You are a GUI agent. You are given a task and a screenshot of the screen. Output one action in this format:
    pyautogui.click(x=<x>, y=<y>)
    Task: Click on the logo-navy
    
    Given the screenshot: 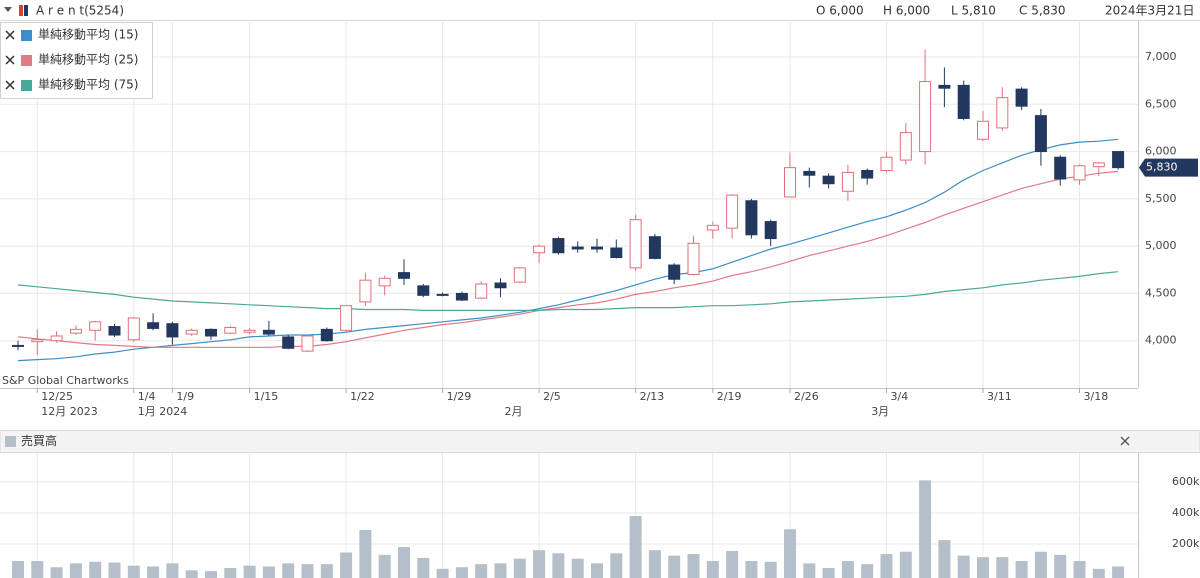 What is the action you would take?
    pyautogui.click(x=26, y=10)
    